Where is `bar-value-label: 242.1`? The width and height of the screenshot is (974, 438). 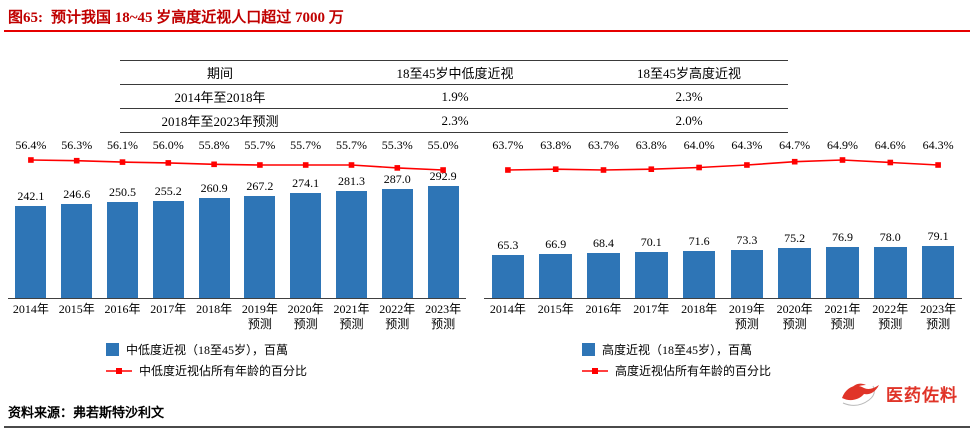
bar-value-label: 242.1 is located at coordinates (31, 195).